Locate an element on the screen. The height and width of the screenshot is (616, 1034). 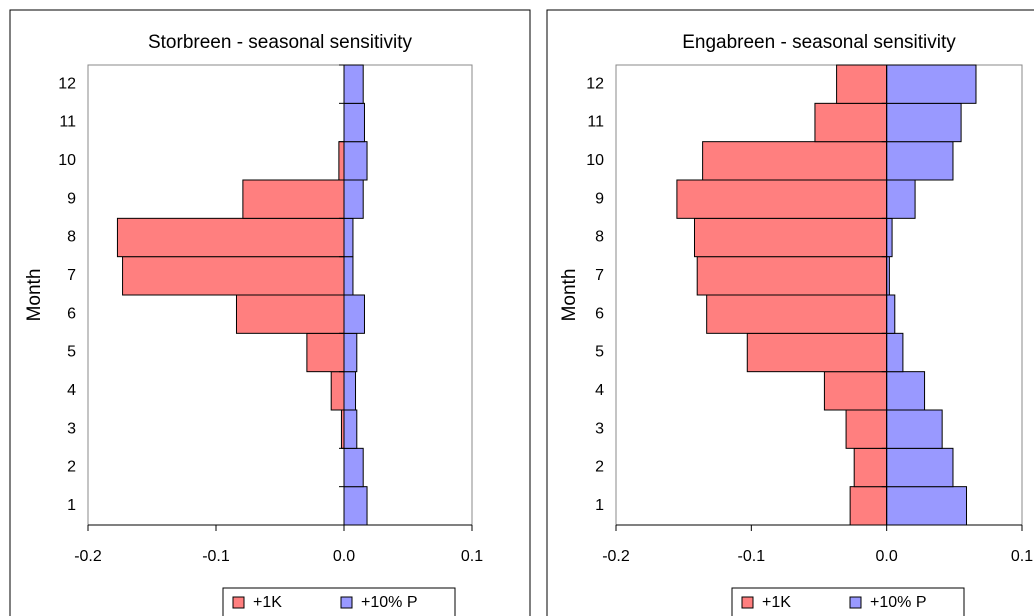
chart-title: Storbreen - seasonal sensitivity is located at coordinates (280, 42).